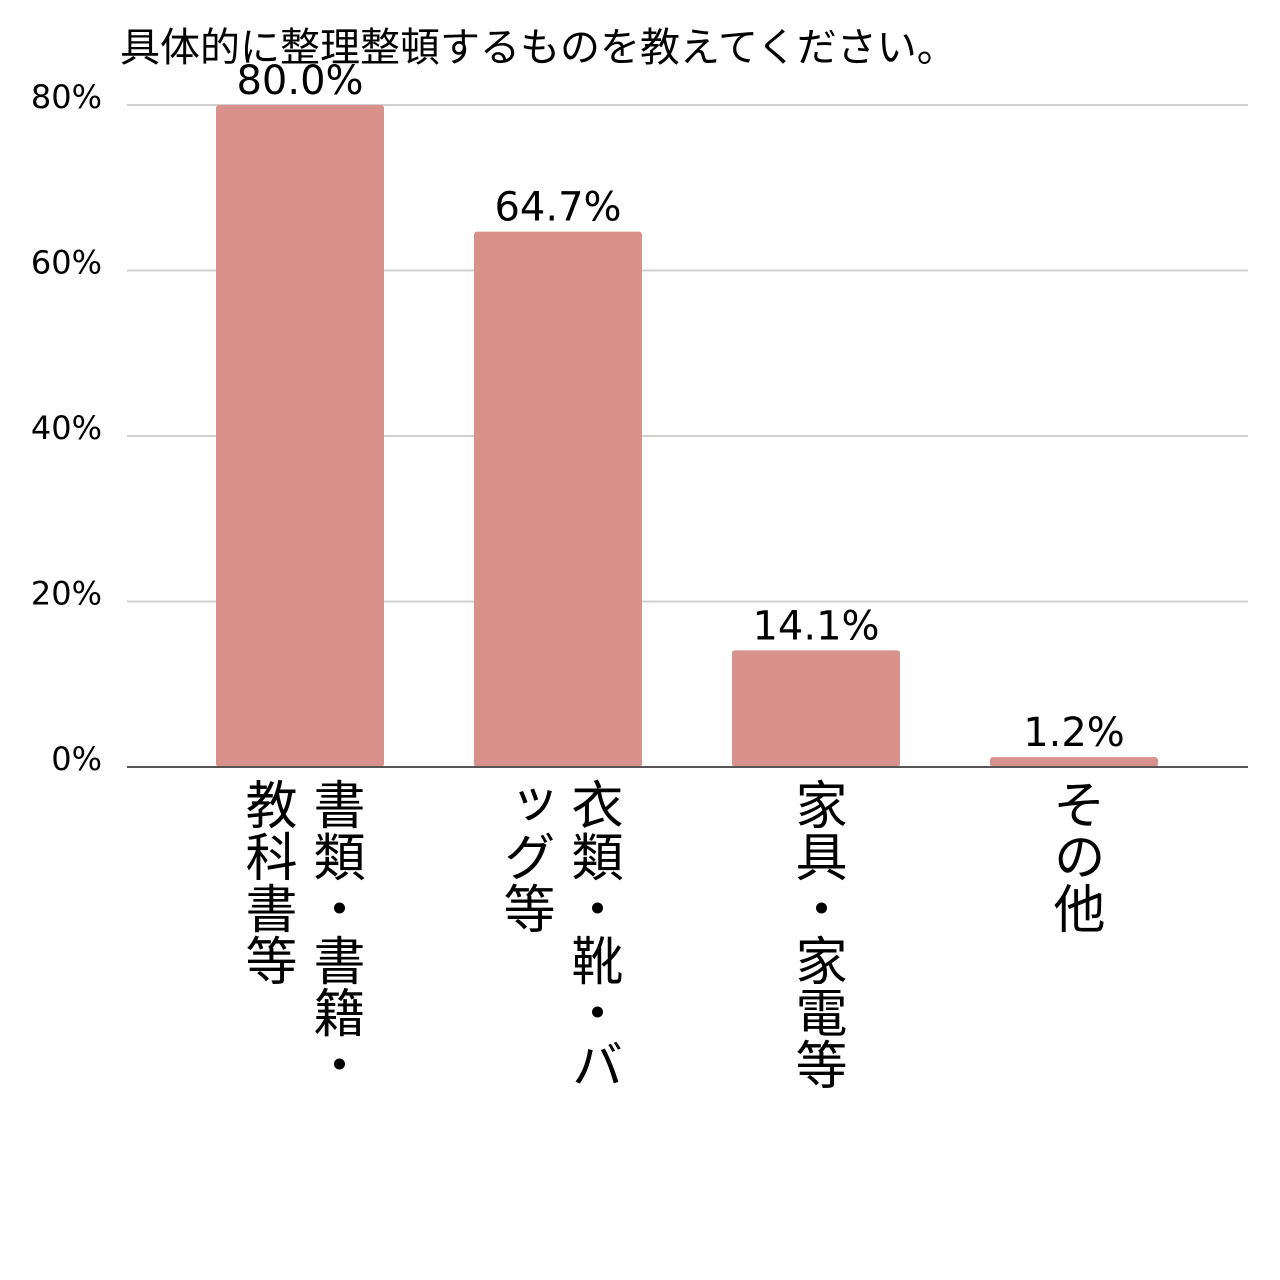 Image resolution: width=1280 pixels, height=1280 pixels. I want to click on x-tick-label: その他, so click(1074, 856).